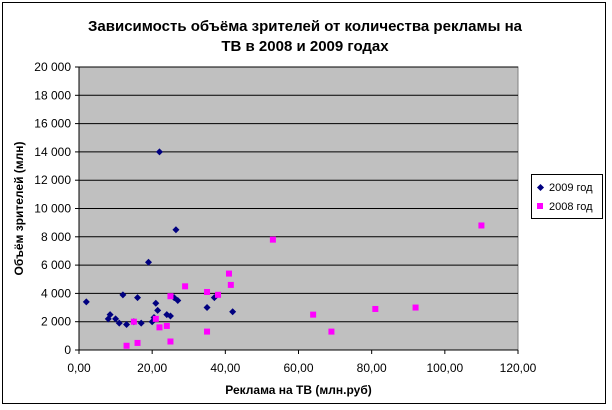 This screenshot has width=612, height=410. What do you see at coordinates (67, 350) in the screenshot?
I see `y-tick-label: 0` at bounding box center [67, 350].